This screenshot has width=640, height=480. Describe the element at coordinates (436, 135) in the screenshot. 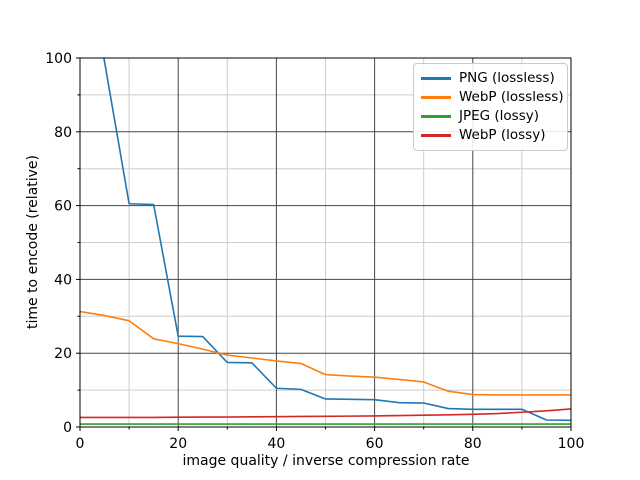

I see `legend-line-sample-webp-lossy` at that location.